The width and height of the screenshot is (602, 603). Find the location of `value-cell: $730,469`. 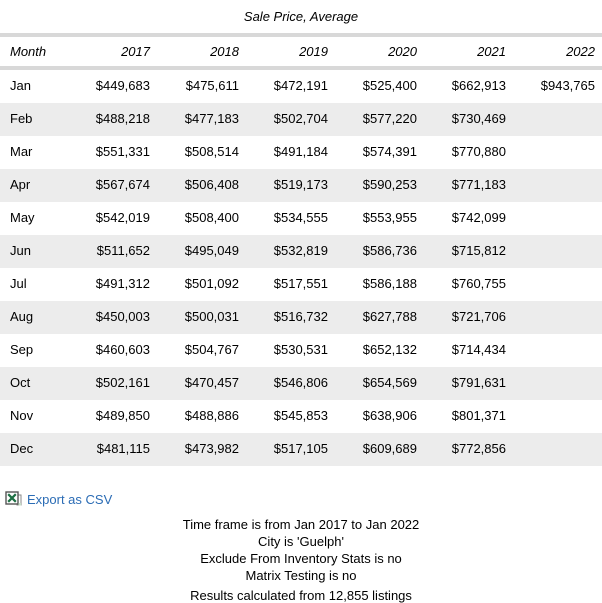

value-cell: $730,469 is located at coordinates (478, 118).